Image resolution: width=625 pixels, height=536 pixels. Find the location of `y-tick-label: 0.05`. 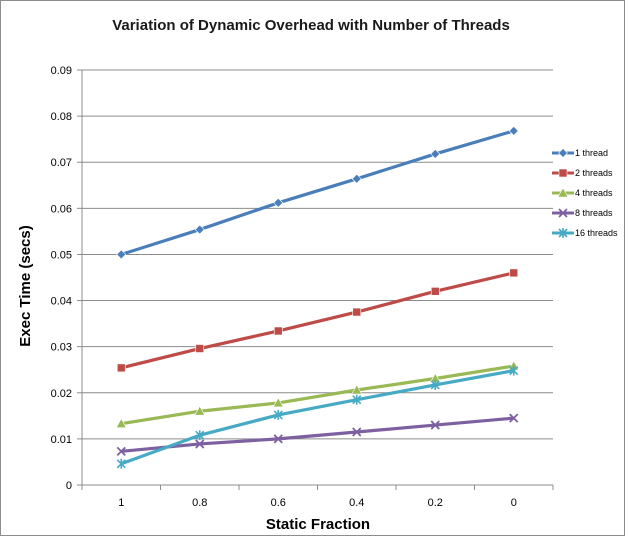

y-tick-label: 0.05 is located at coordinates (61, 255).